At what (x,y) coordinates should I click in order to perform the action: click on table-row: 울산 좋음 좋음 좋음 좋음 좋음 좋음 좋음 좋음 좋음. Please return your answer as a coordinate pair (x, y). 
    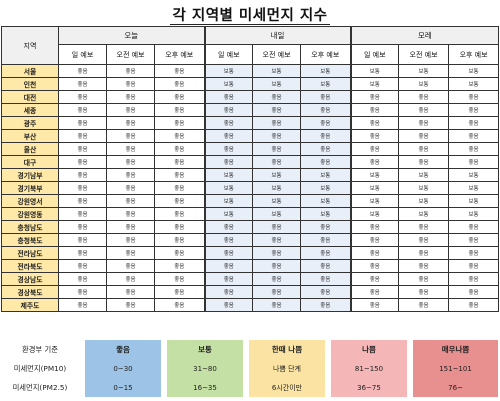
    Looking at the image, I should click on (250, 149).